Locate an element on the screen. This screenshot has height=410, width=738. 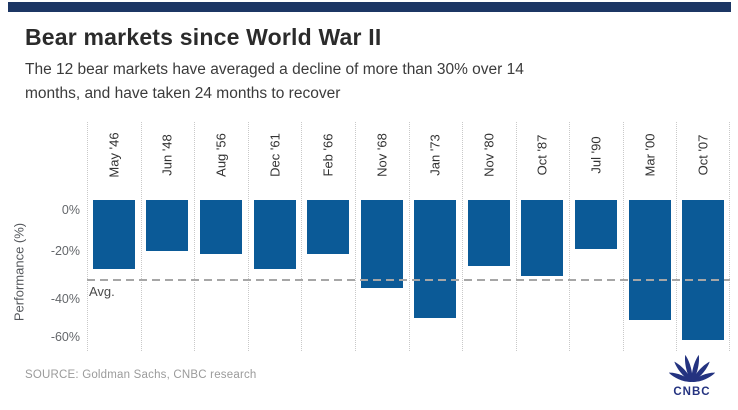
bar-column: Feb '66 is located at coordinates (328, 236).